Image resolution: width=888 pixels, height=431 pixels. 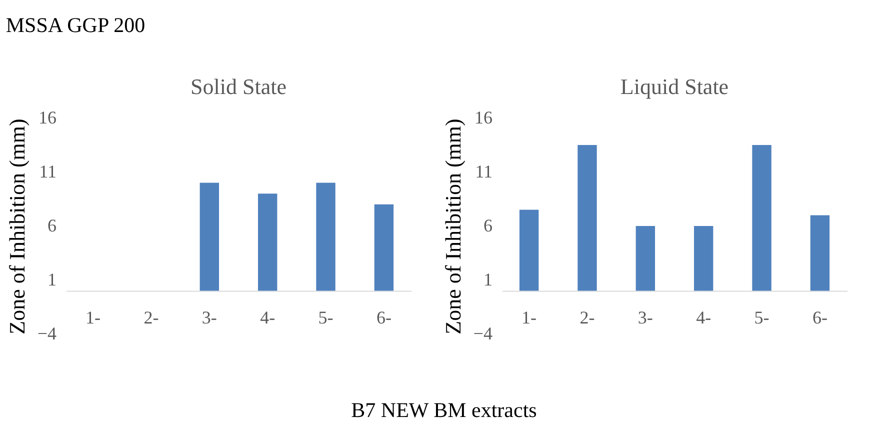 I want to click on text: MSSA GGP 200, so click(x=76, y=25).